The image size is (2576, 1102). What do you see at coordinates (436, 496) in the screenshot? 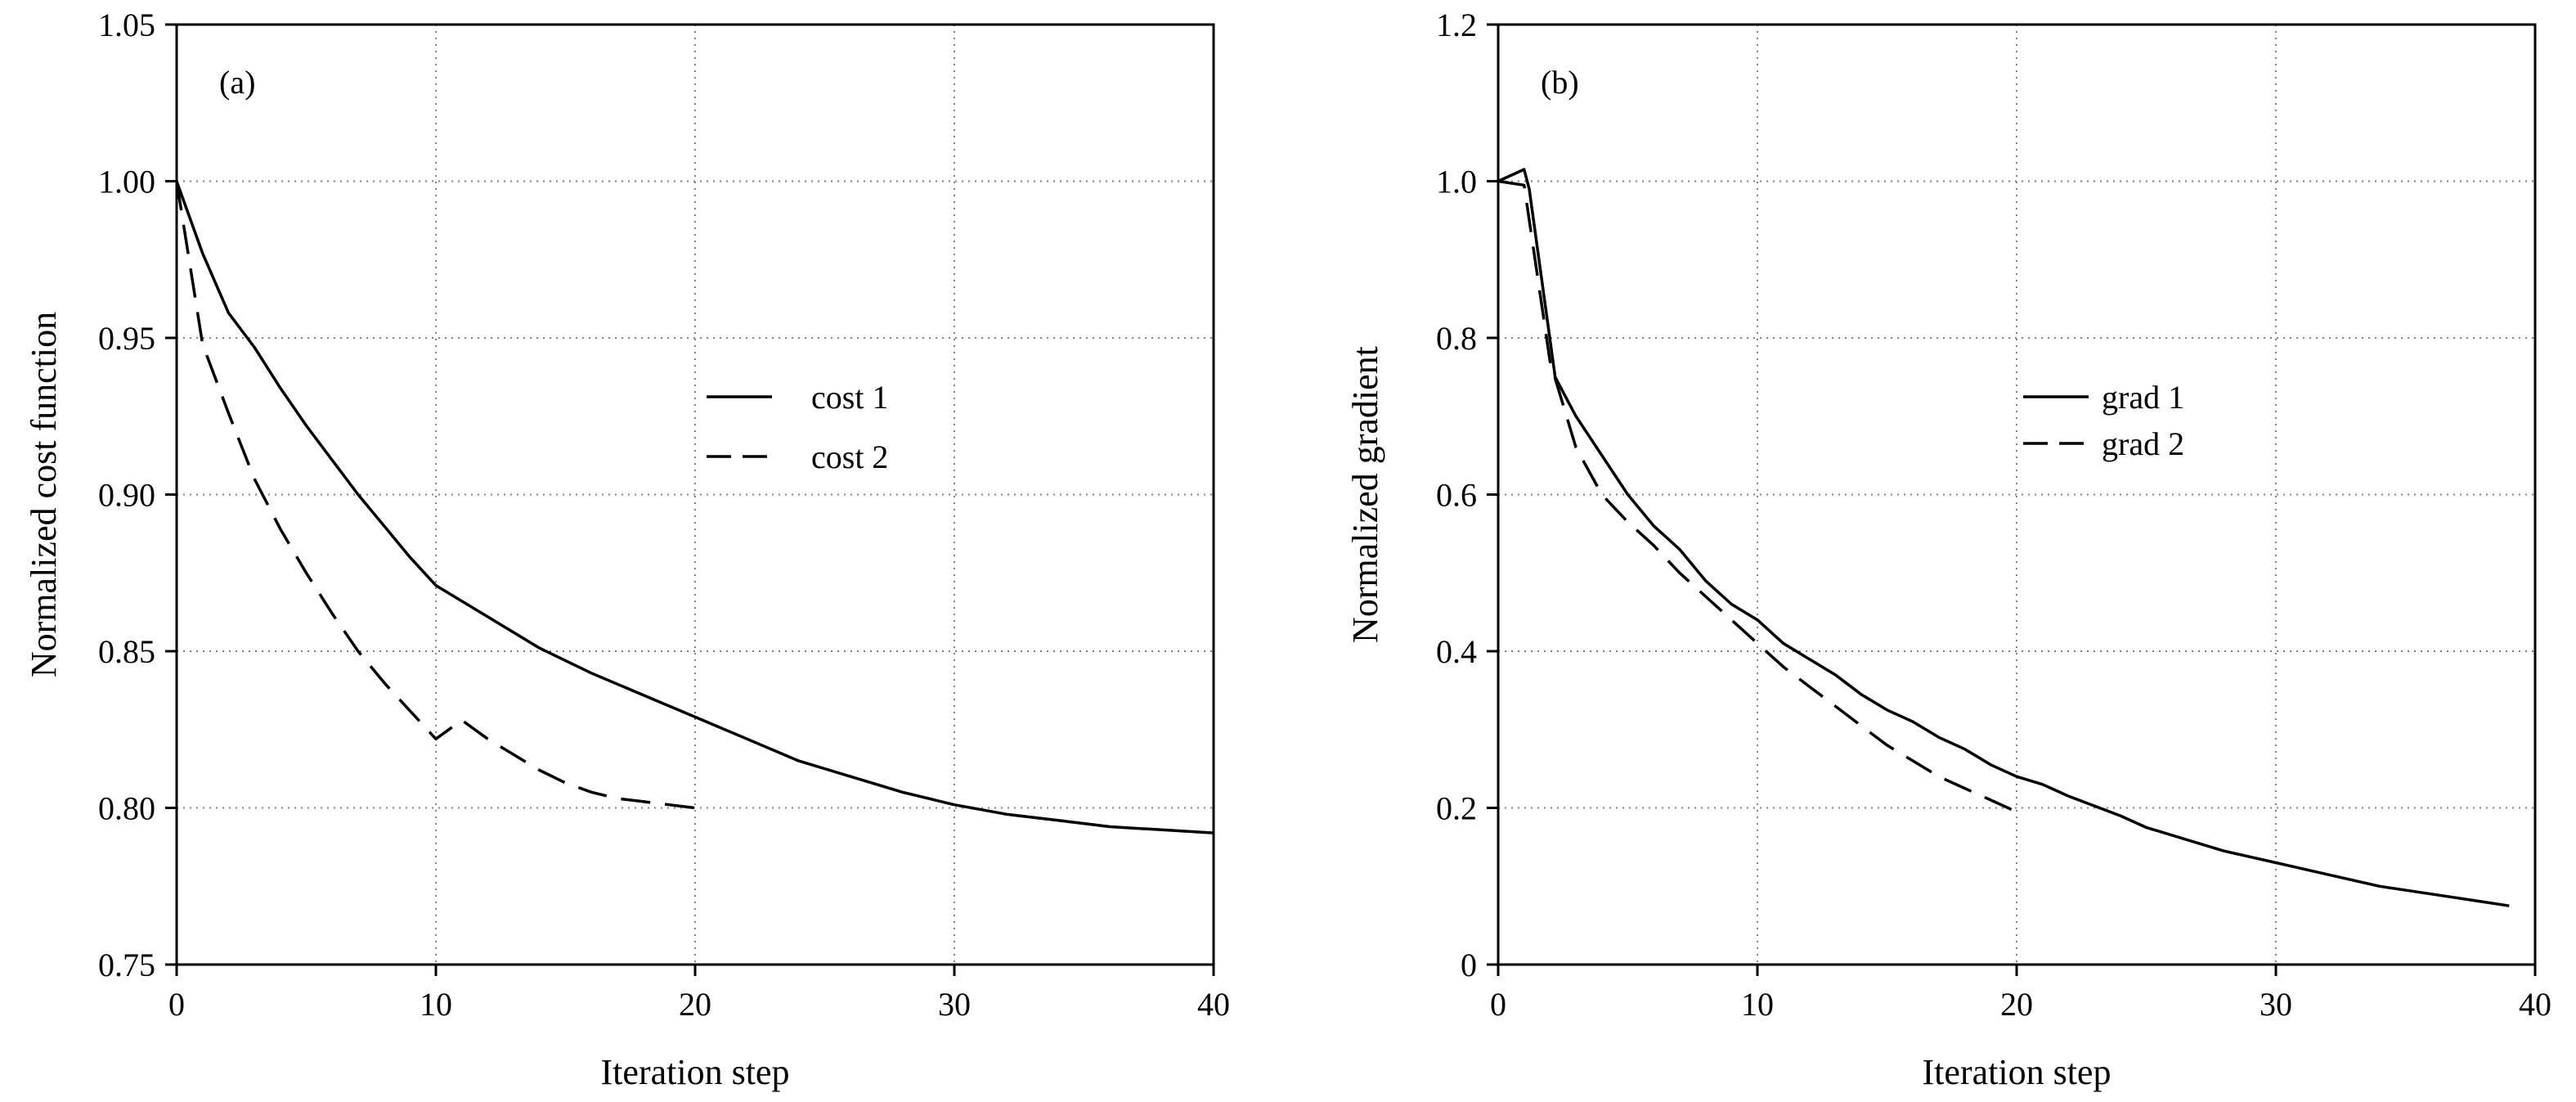
I see `panel-a-series-cost-2-line` at bounding box center [436, 496].